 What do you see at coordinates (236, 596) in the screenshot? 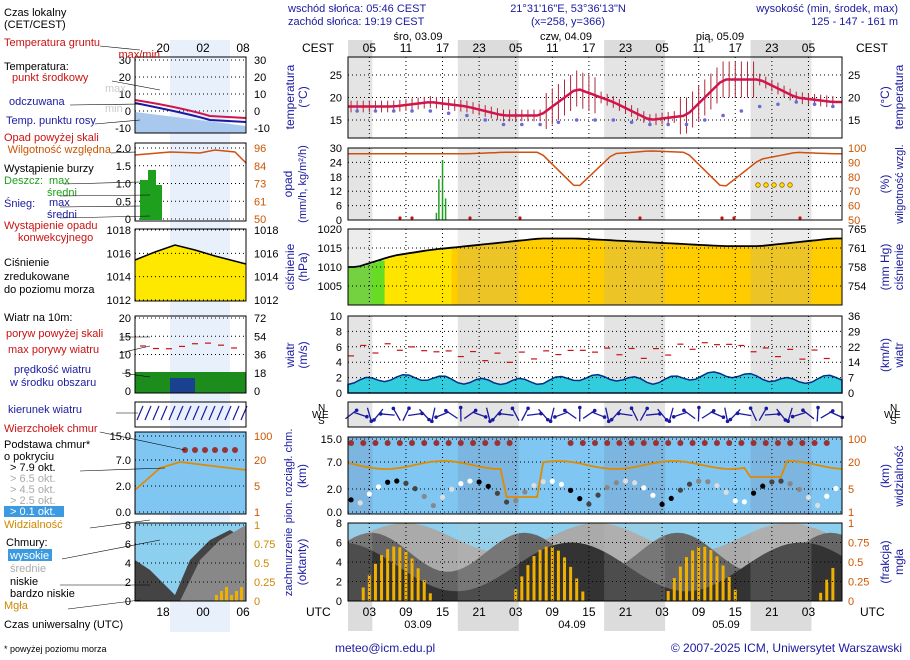
I see `legend-fog-bar` at bounding box center [236, 596].